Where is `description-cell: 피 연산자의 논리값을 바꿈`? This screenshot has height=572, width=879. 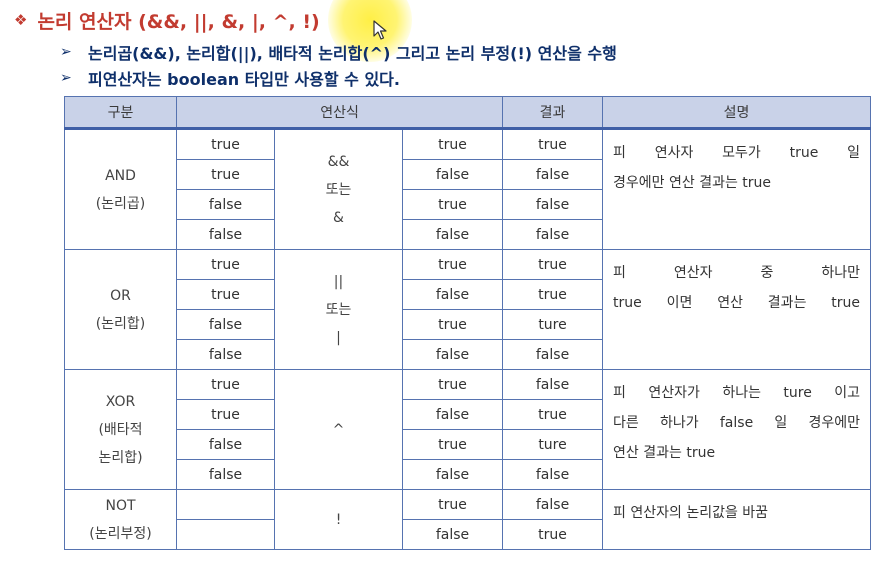
description-cell: 피 연산자의 논리값을 바꿈 is located at coordinates (737, 519).